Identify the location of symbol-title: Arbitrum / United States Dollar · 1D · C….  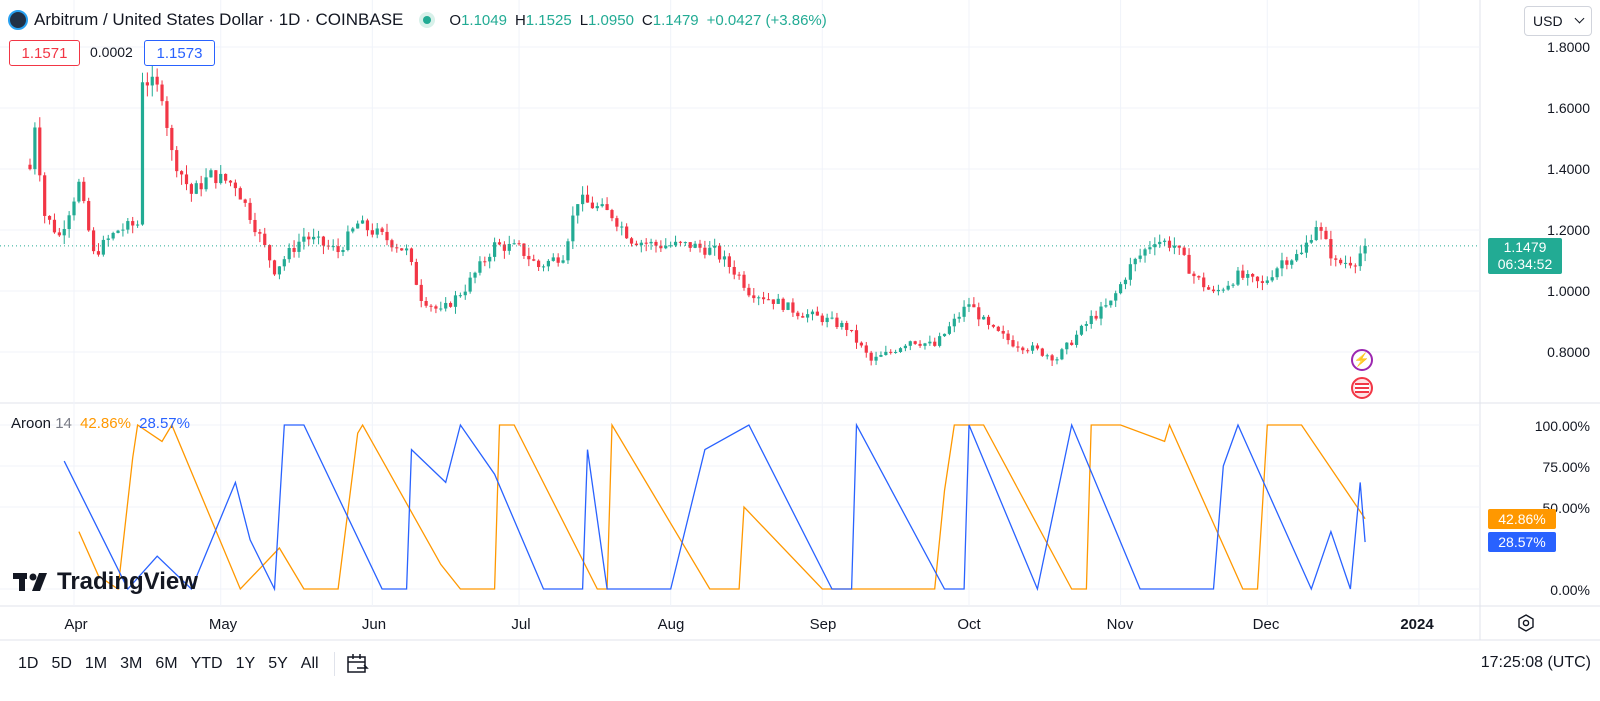
(219, 19).